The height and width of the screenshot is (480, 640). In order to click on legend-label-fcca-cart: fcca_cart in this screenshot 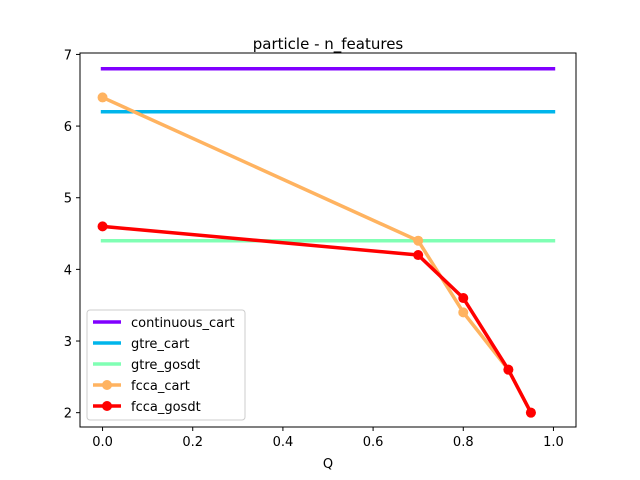, I will do `click(160, 386)`.